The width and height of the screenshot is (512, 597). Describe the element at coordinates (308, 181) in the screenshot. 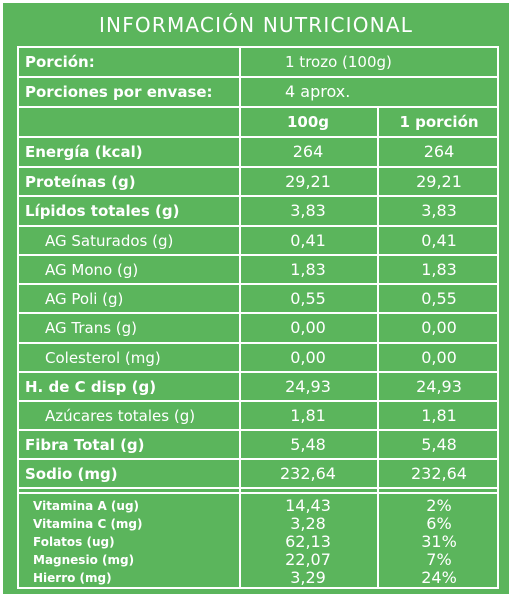

I see `nutrient-value-100g: 29,21` at that location.